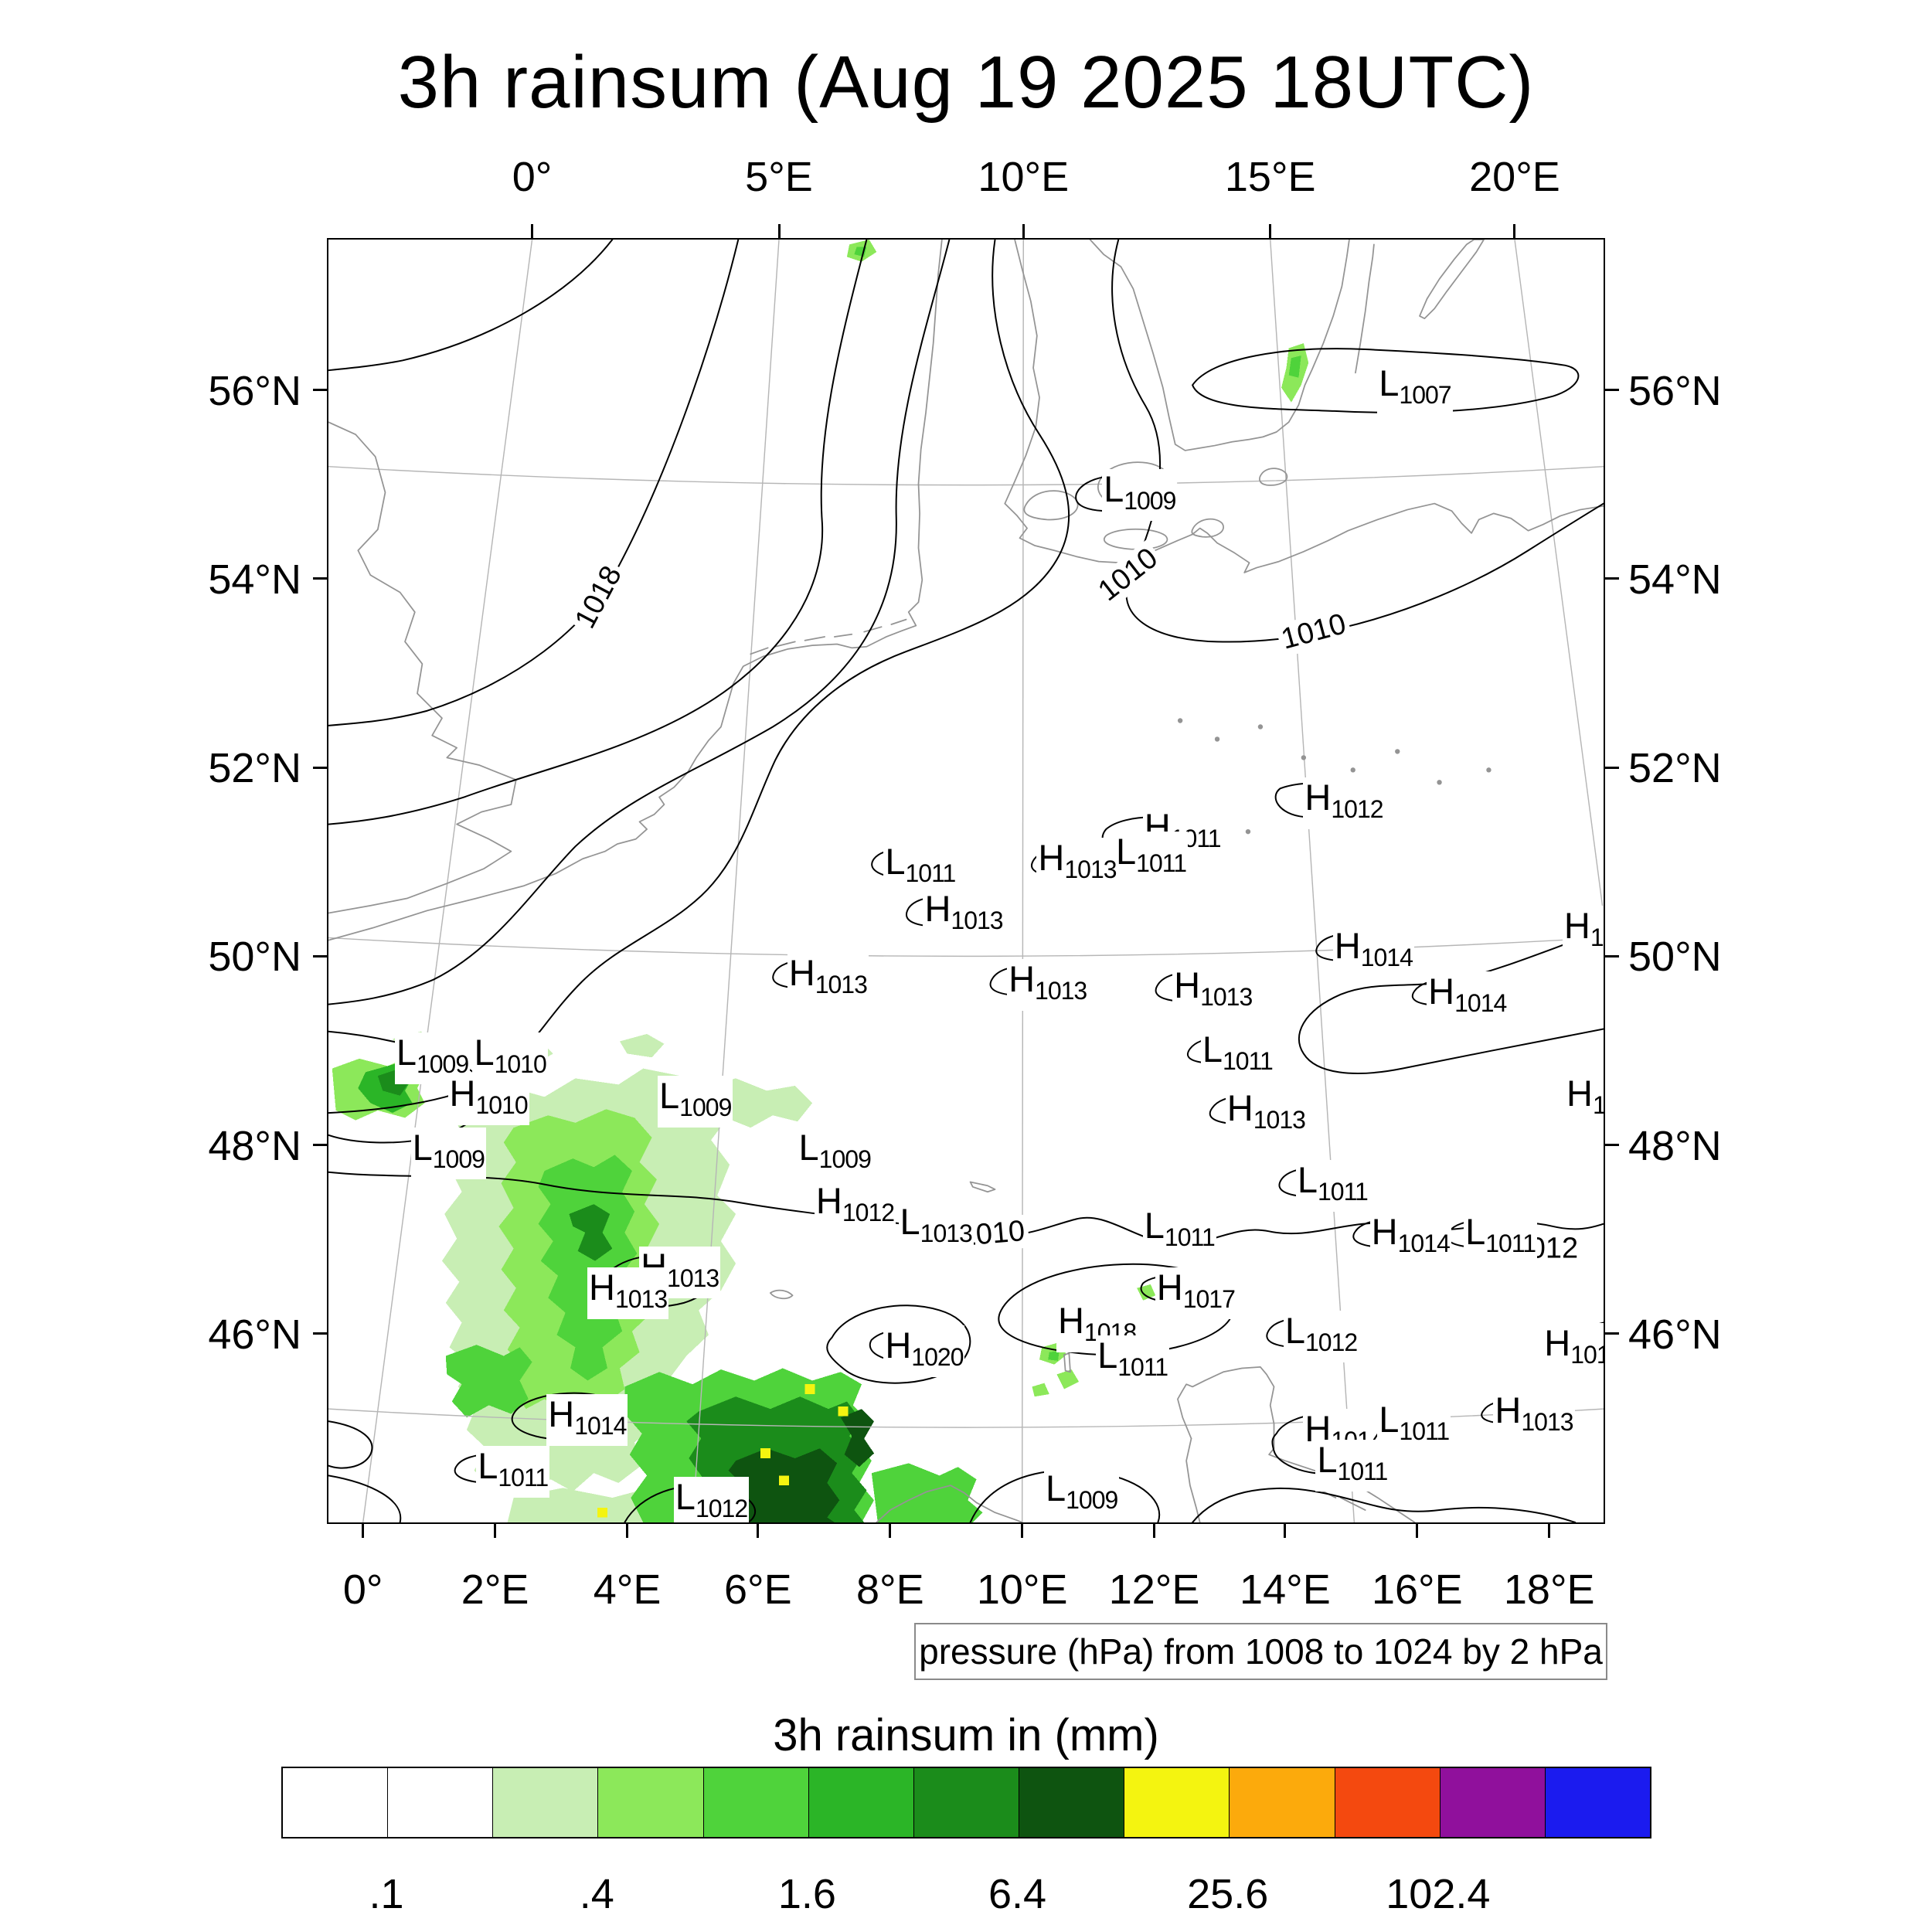 The image size is (1932, 1932). I want to click on top-axis-label: 20°E, so click(1515, 177).